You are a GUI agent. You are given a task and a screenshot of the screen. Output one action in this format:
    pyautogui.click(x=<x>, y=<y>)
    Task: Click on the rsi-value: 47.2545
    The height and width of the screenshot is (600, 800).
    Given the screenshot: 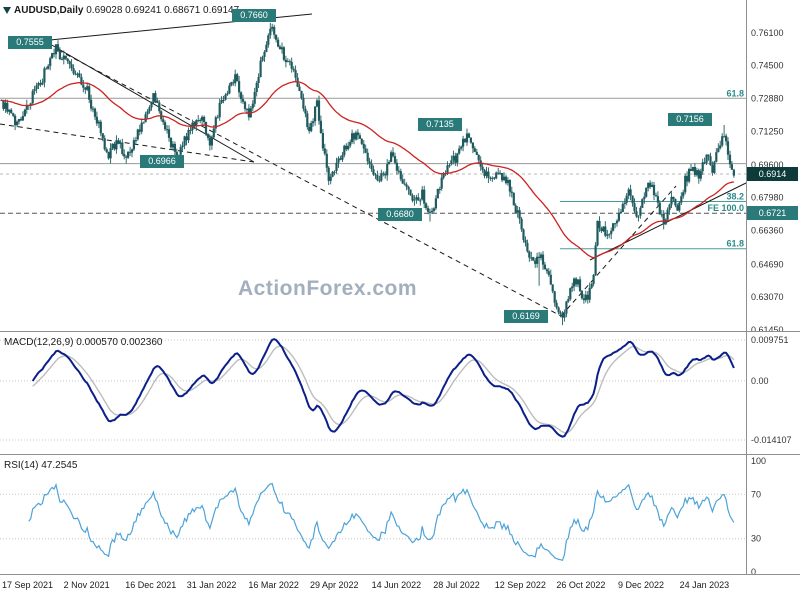 What is the action you would take?
    pyautogui.click(x=59, y=465)
    